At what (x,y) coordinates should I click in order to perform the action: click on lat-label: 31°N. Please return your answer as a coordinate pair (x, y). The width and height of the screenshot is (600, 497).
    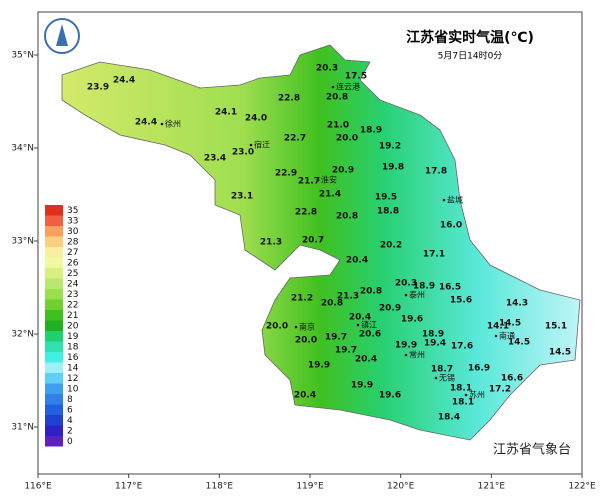
    Looking at the image, I should click on (22, 428).